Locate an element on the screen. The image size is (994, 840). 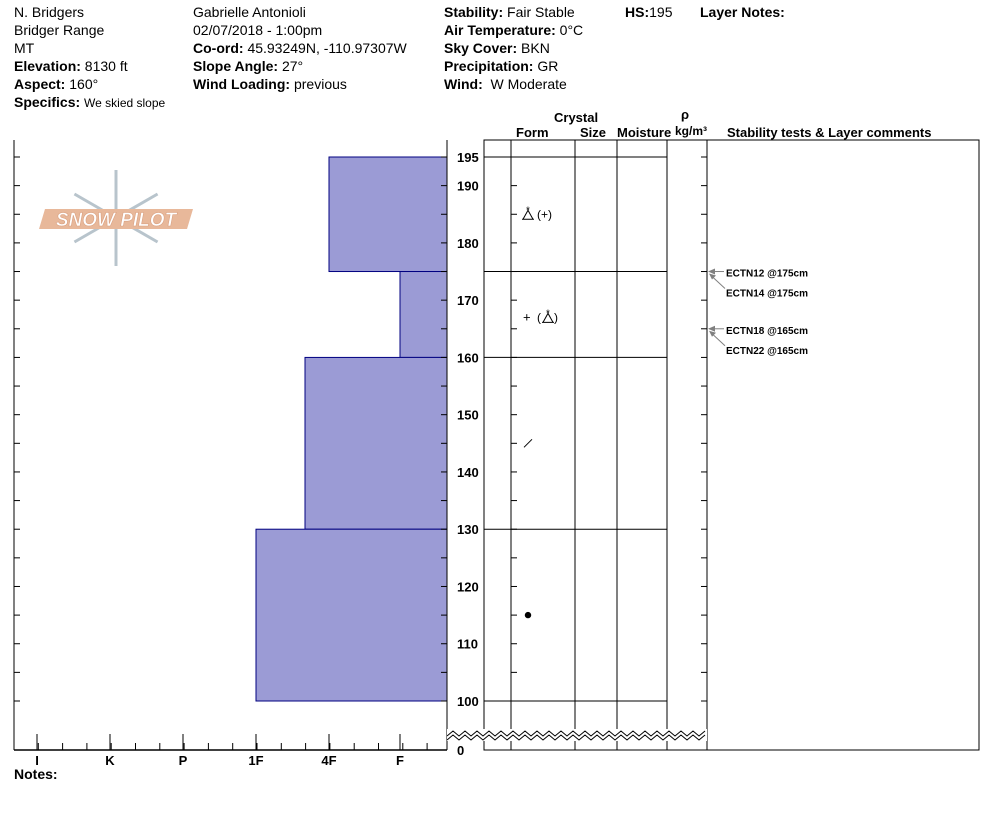
datetime: 02/07/2018 - 1:00pm is located at coordinates (258, 30).